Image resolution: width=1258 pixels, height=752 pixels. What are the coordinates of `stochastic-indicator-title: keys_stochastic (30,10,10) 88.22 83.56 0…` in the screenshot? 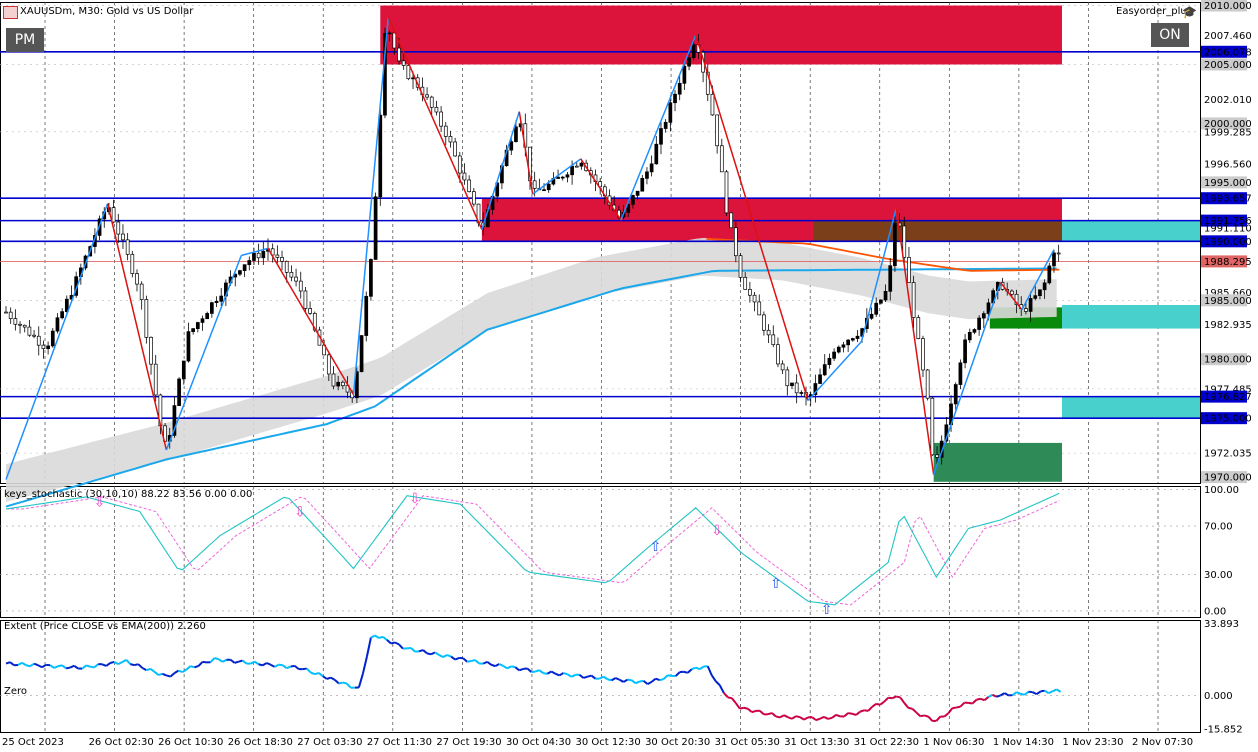 It's located at (128, 494).